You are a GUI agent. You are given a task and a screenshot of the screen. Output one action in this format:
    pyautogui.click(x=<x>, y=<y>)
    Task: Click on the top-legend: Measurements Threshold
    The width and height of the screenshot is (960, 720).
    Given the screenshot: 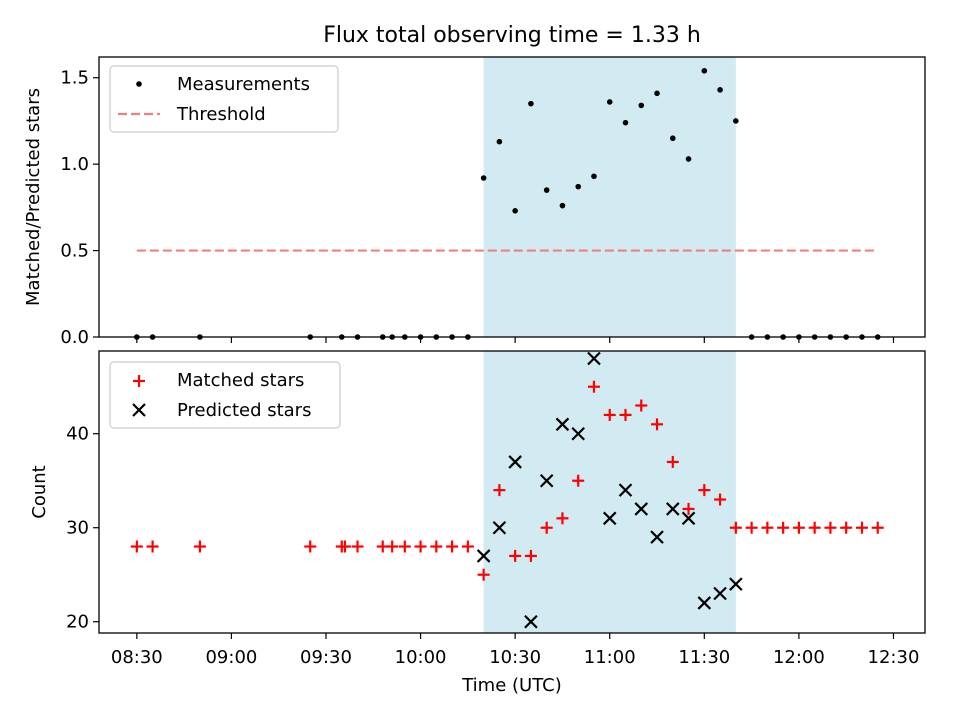 What is the action you would take?
    pyautogui.click(x=224, y=99)
    